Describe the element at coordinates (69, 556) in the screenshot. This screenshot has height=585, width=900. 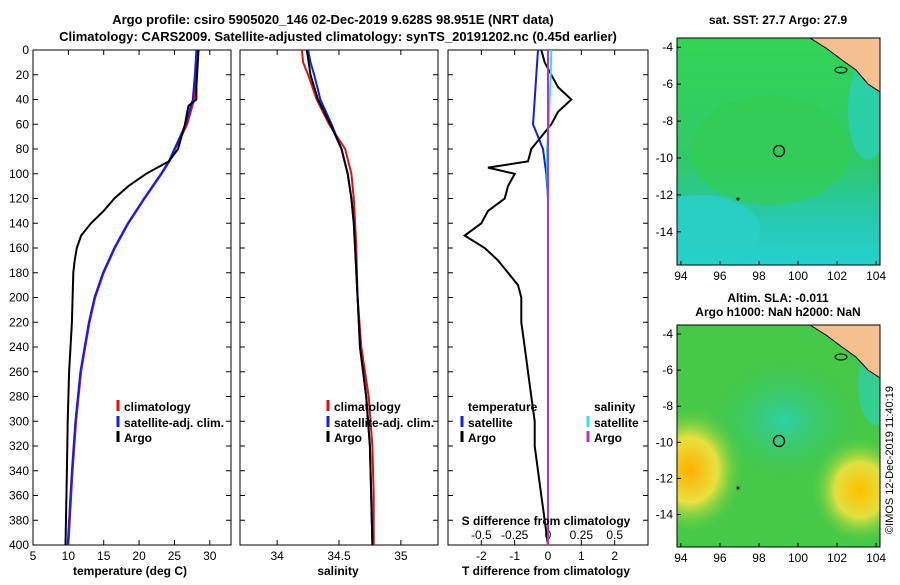
I see `x-tick-label: 10` at that location.